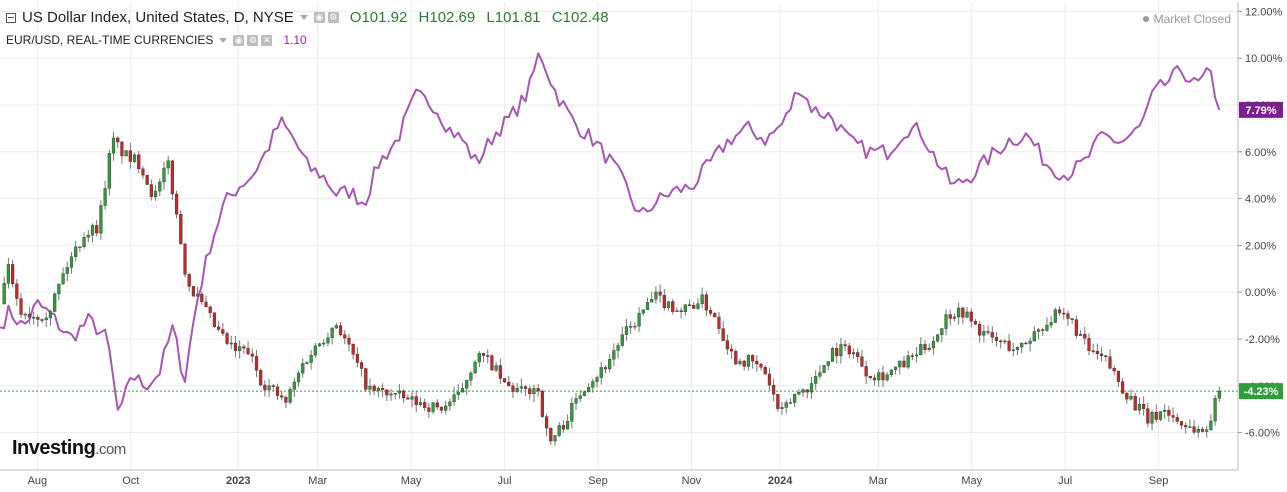 This screenshot has width=1287, height=492. I want to click on close-value: 102.48, so click(585, 17).